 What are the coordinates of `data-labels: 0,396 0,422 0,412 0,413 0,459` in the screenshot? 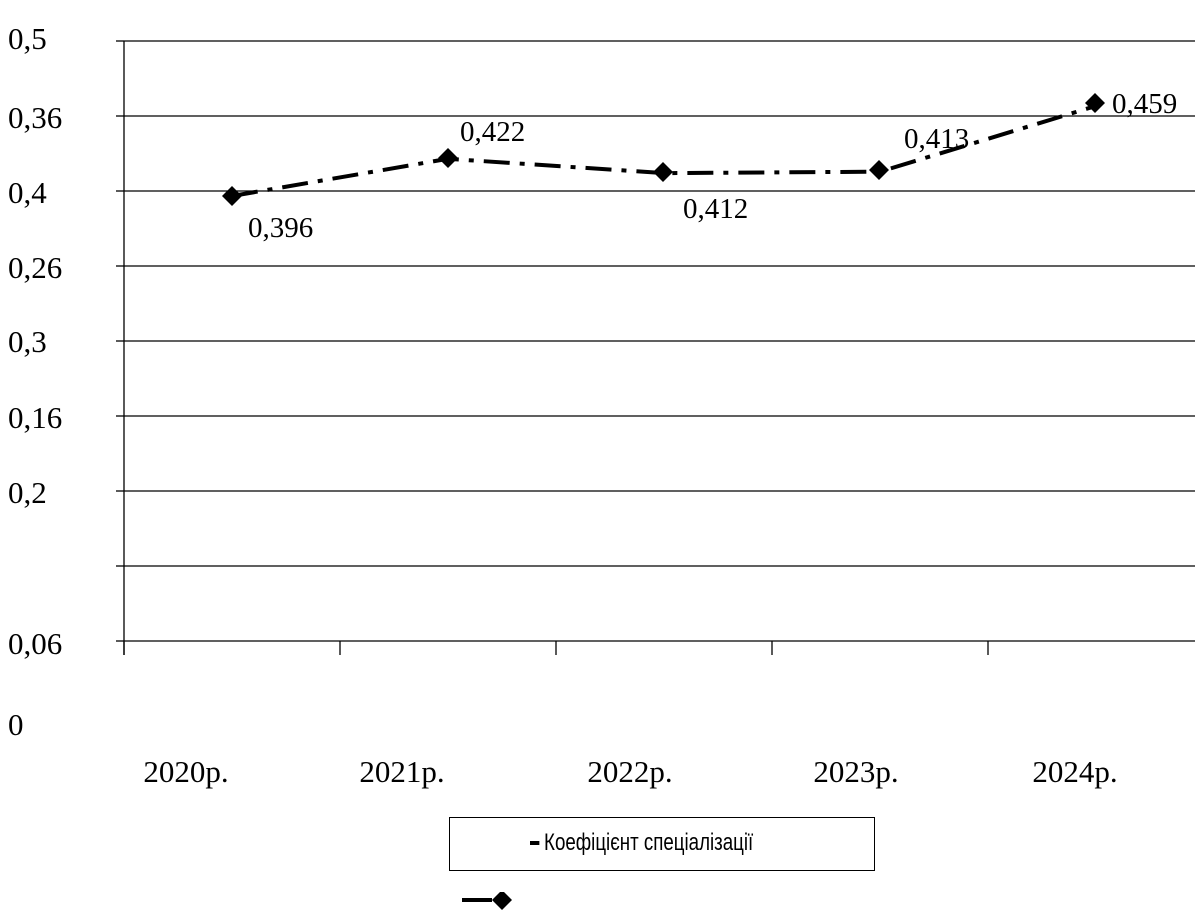 It's located at (712, 166).